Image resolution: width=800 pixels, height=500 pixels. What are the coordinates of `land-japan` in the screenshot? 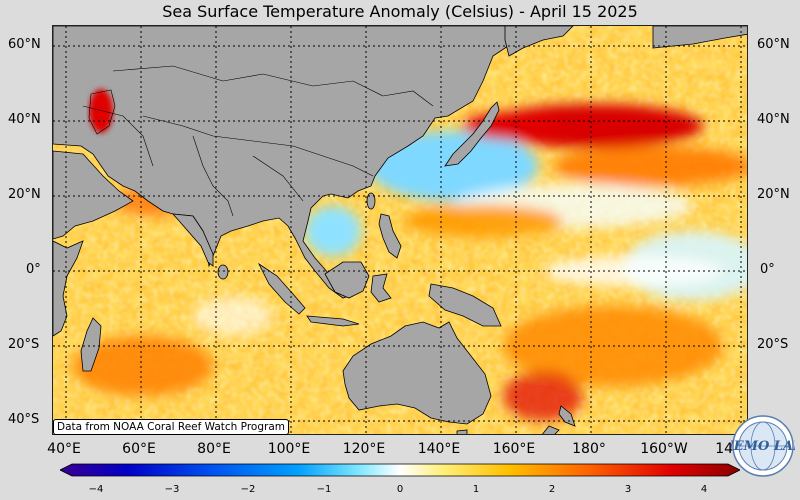 It's located at (472, 134).